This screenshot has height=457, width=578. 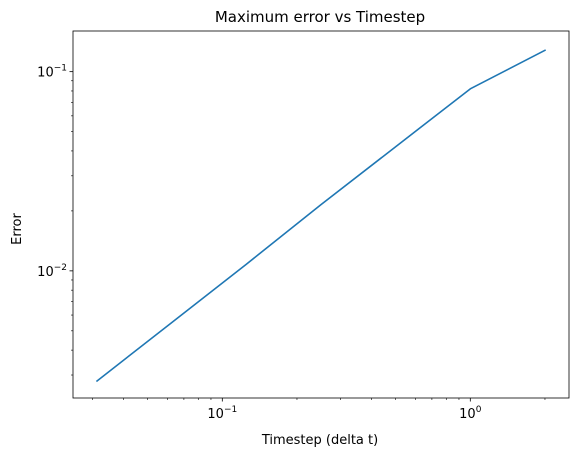 I want to click on chart-title: Maximum error vs Timestep, so click(x=320, y=17).